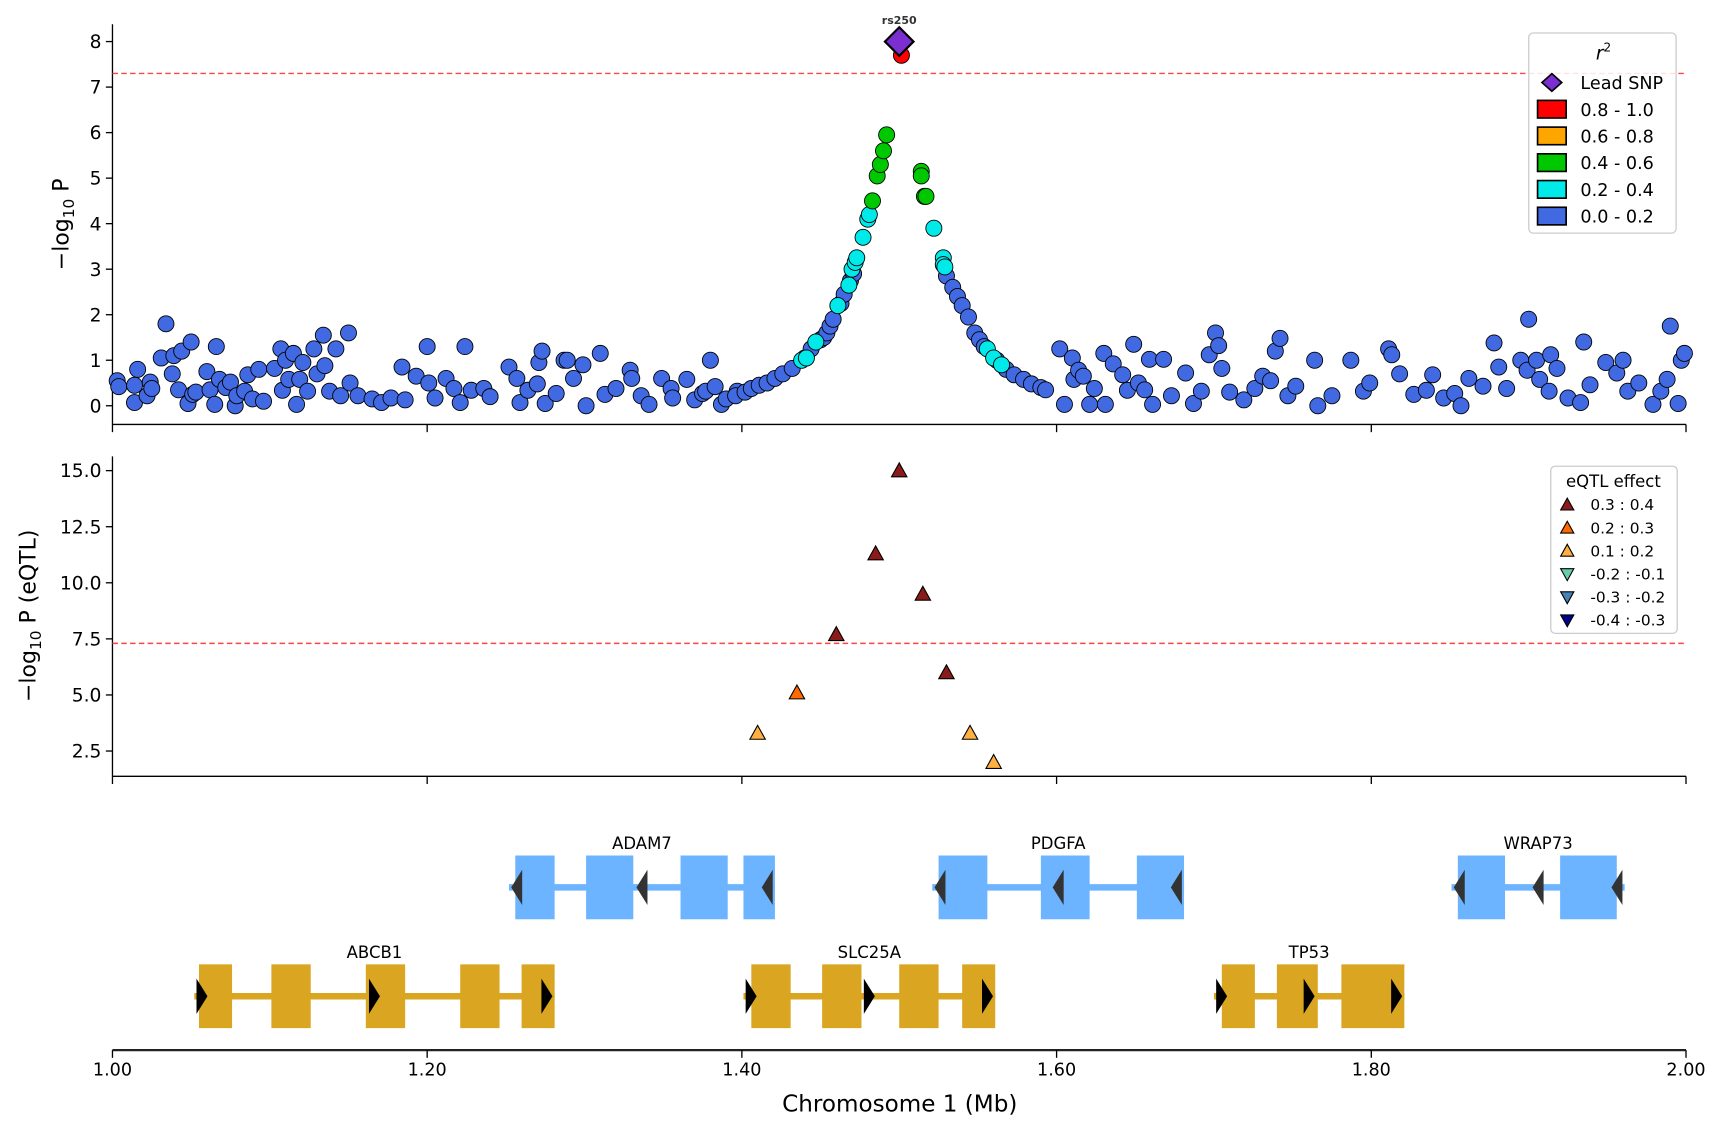 Image resolution: width=1716 pixels, height=1126 pixels. I want to click on y-tick-label: 7, so click(96, 88).